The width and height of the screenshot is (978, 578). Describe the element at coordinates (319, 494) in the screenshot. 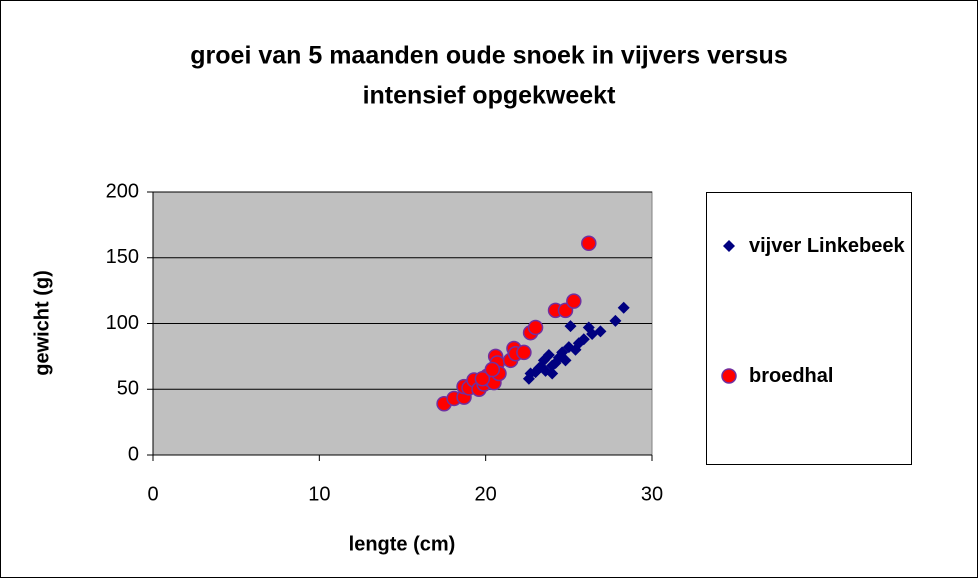

I see `x-tick-label: 10` at that location.